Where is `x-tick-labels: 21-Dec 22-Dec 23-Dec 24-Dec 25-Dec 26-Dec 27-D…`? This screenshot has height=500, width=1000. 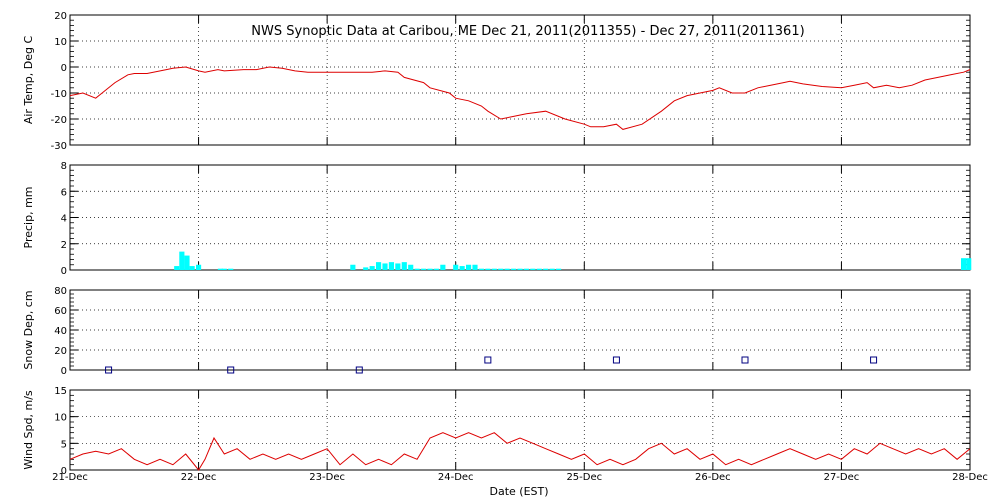
x-tick-labels: 21-Dec 22-Dec 23-Dec 24-Dec 25-Dec 26-Dec 27-D… is located at coordinates (520, 477).